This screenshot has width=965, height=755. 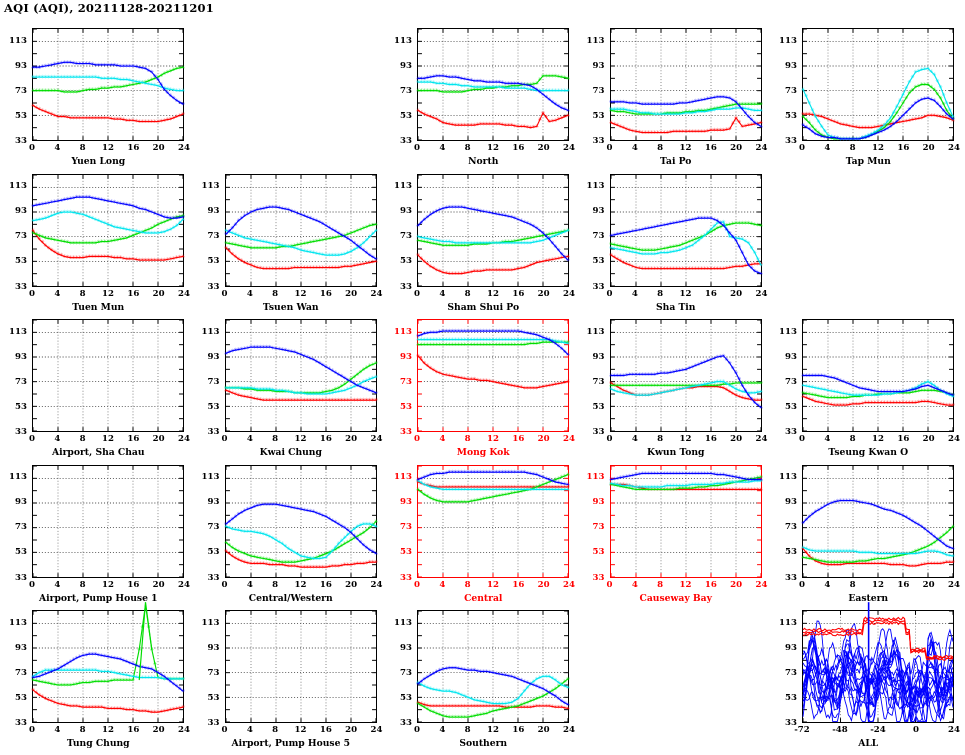 I want to click on plot-svg-all, so click(x=878, y=662).